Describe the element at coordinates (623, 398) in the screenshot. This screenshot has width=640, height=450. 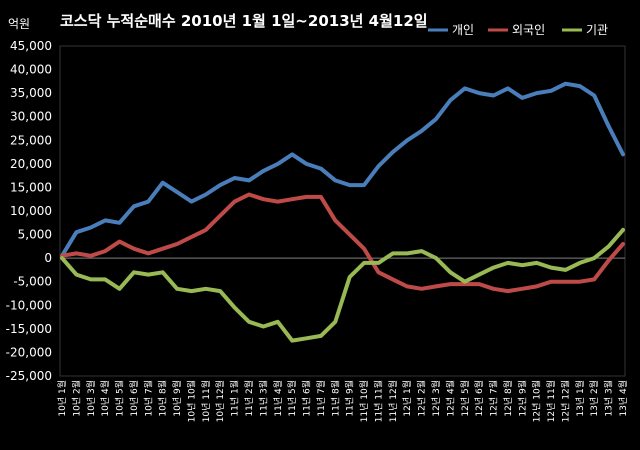
I see `x-tick-label: 13년 4월` at that location.